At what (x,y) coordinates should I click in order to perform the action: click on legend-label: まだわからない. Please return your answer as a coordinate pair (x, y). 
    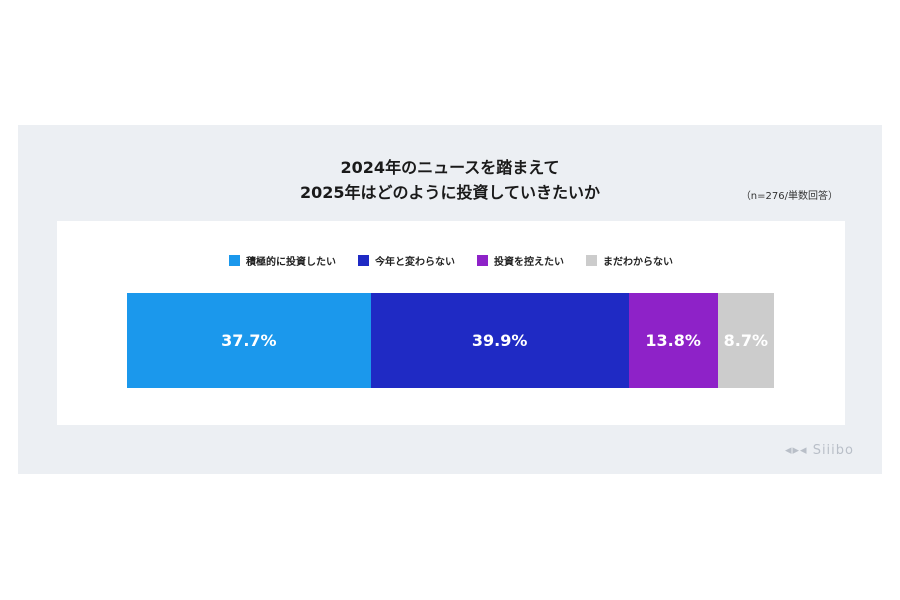
    Looking at the image, I should click on (638, 262).